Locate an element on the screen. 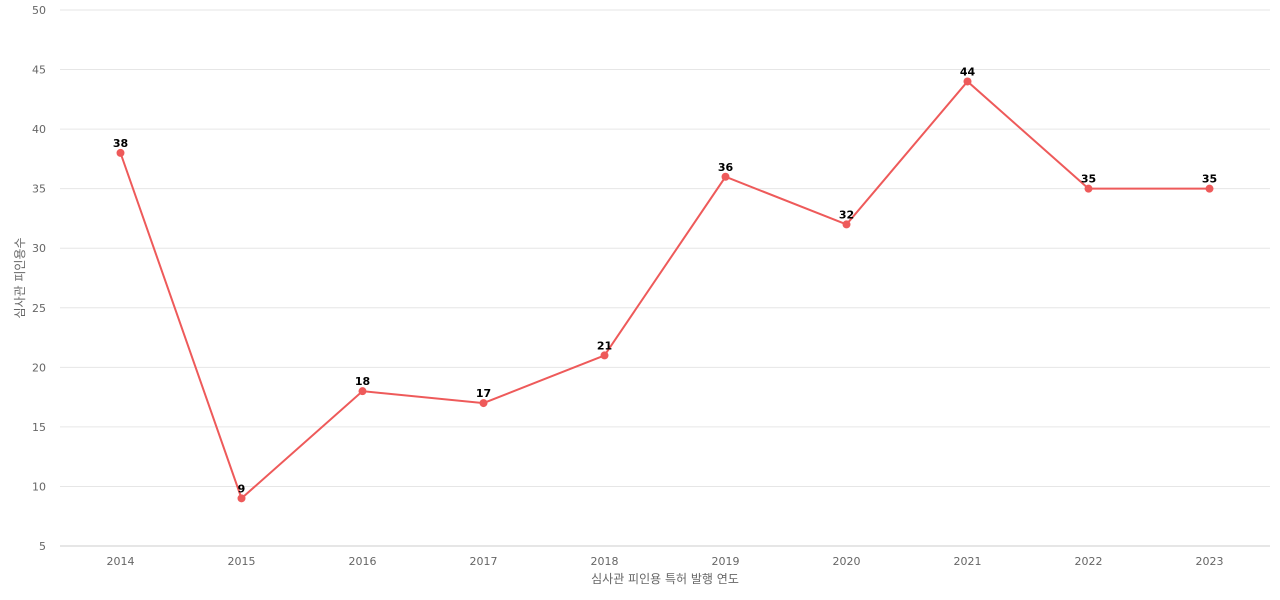 The height and width of the screenshot is (600, 1280). y-tick-label: 15 is located at coordinates (39, 427).